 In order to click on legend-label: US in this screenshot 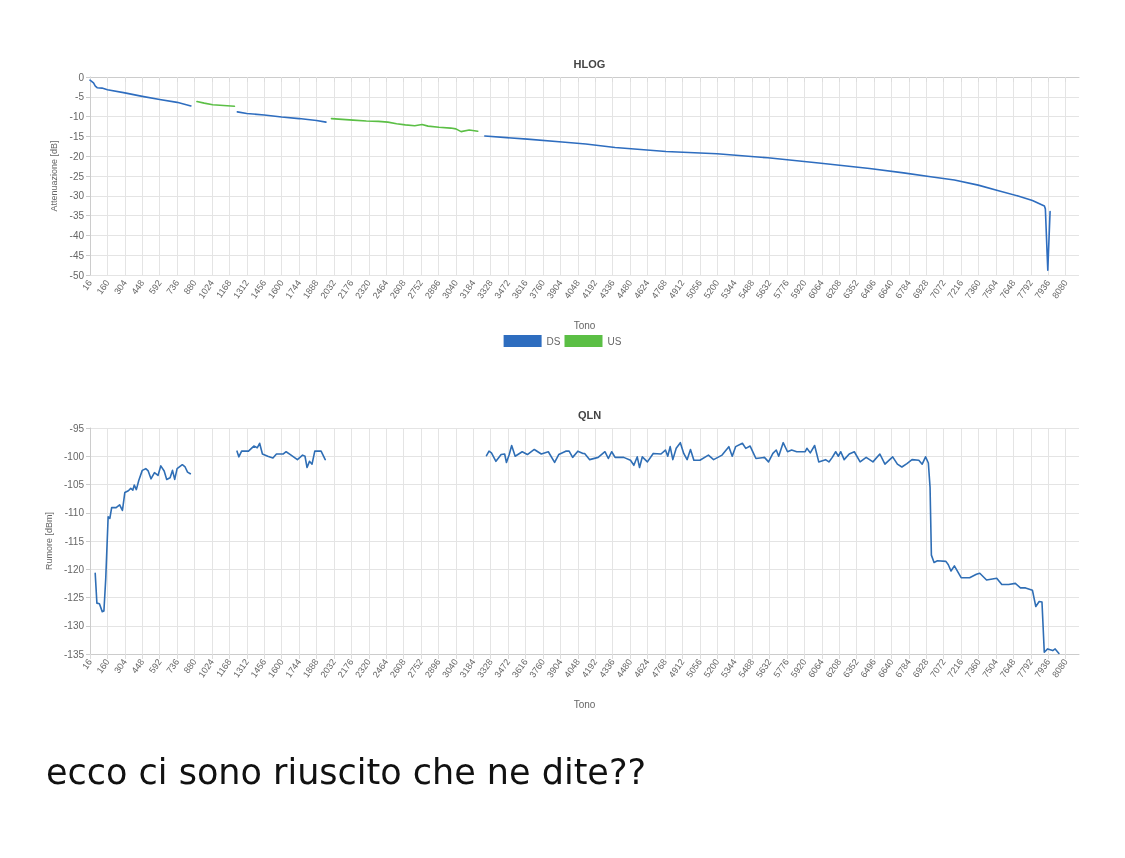, I will do `click(614, 341)`.